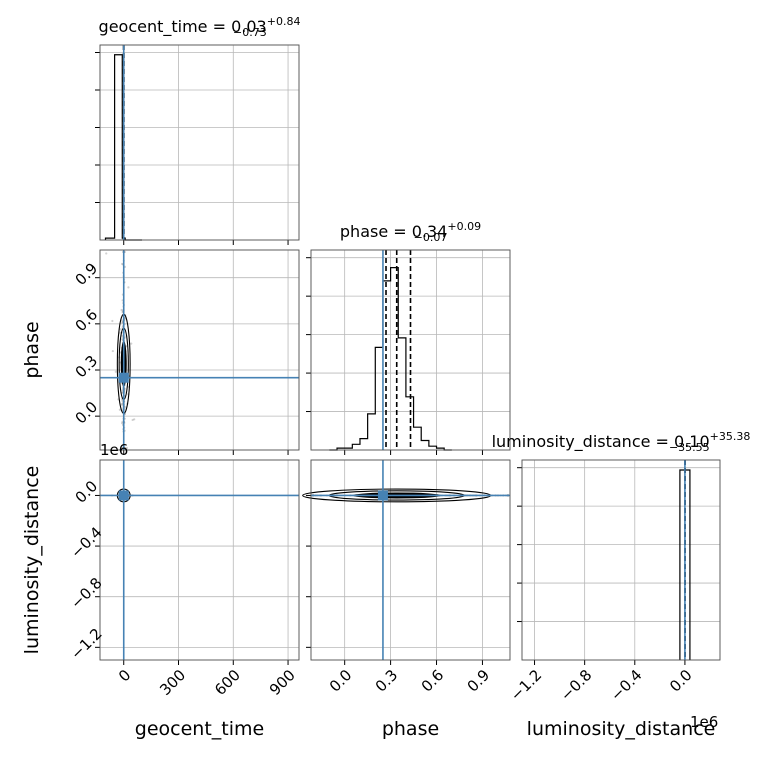  Describe the element at coordinates (526, 685) in the screenshot. I see `x-tick-label: −1.2` at that location.